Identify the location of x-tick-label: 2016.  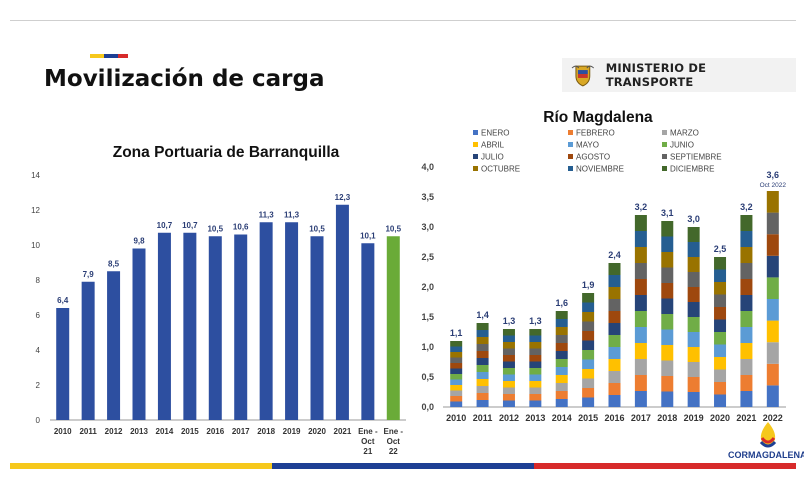
(614, 418).